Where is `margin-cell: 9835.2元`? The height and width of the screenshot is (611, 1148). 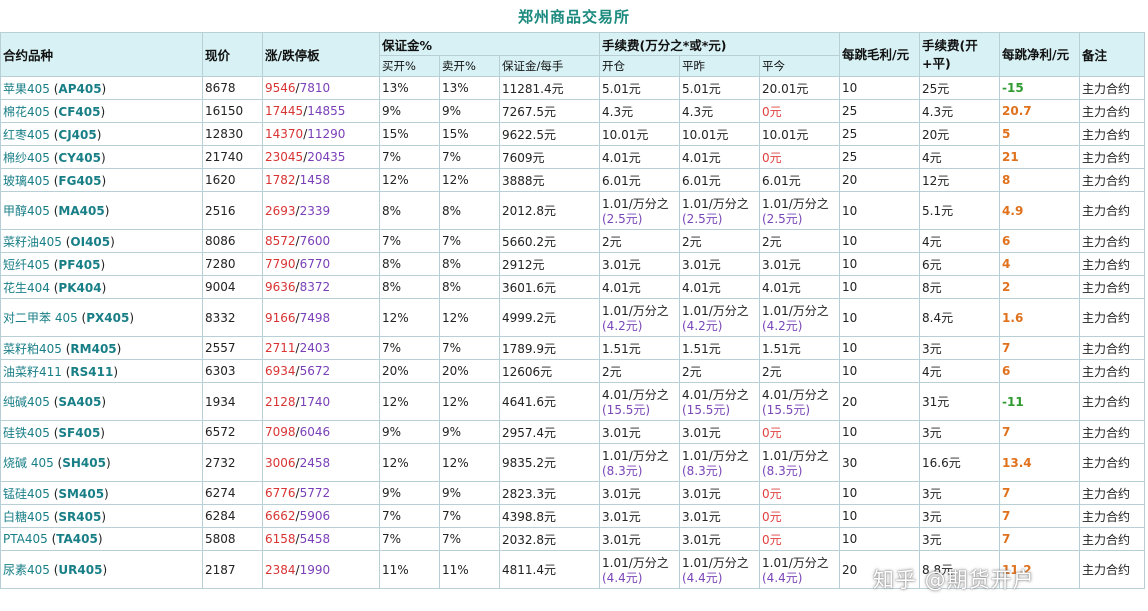 margin-cell: 9835.2元 is located at coordinates (549, 462).